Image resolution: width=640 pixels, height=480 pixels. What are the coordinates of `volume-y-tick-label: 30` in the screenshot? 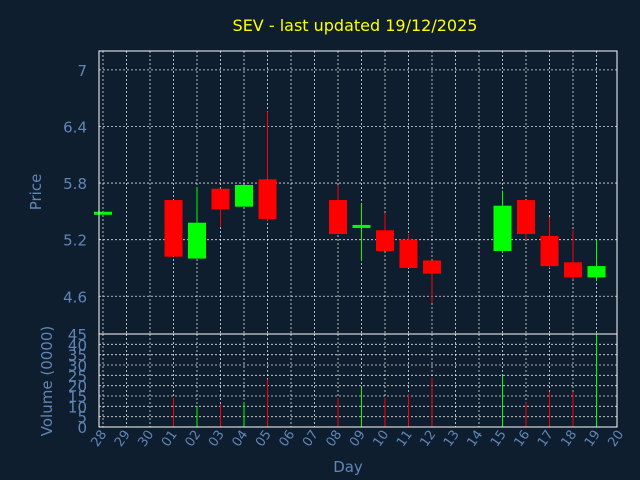 It's located at (77, 366).